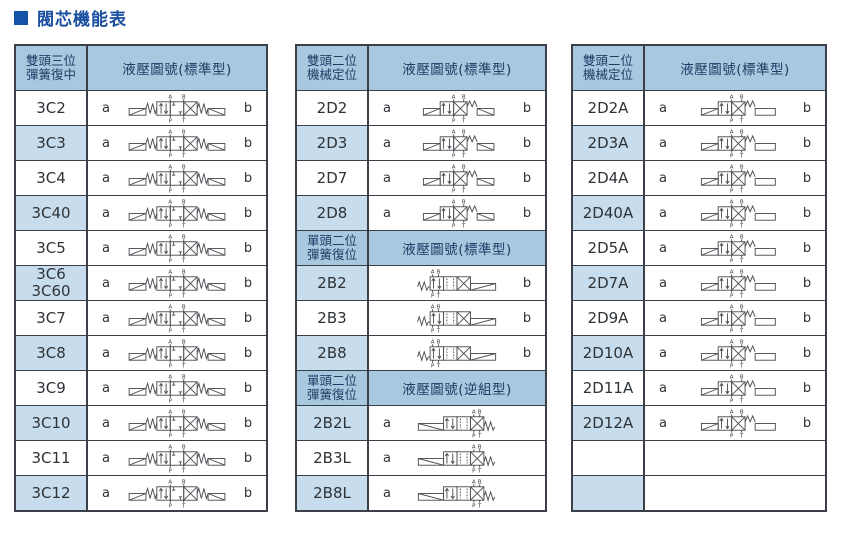 Image resolution: width=841 pixels, height=538 pixels. What do you see at coordinates (333, 283) in the screenshot?
I see `row-label-cell: 2B2` at bounding box center [333, 283].